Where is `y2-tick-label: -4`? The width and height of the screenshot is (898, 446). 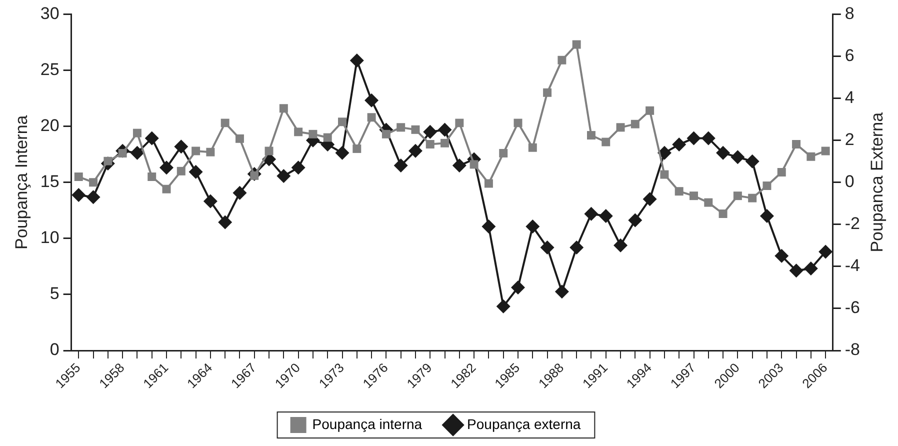
y2-tick-label: -4 is located at coordinates (852, 266).